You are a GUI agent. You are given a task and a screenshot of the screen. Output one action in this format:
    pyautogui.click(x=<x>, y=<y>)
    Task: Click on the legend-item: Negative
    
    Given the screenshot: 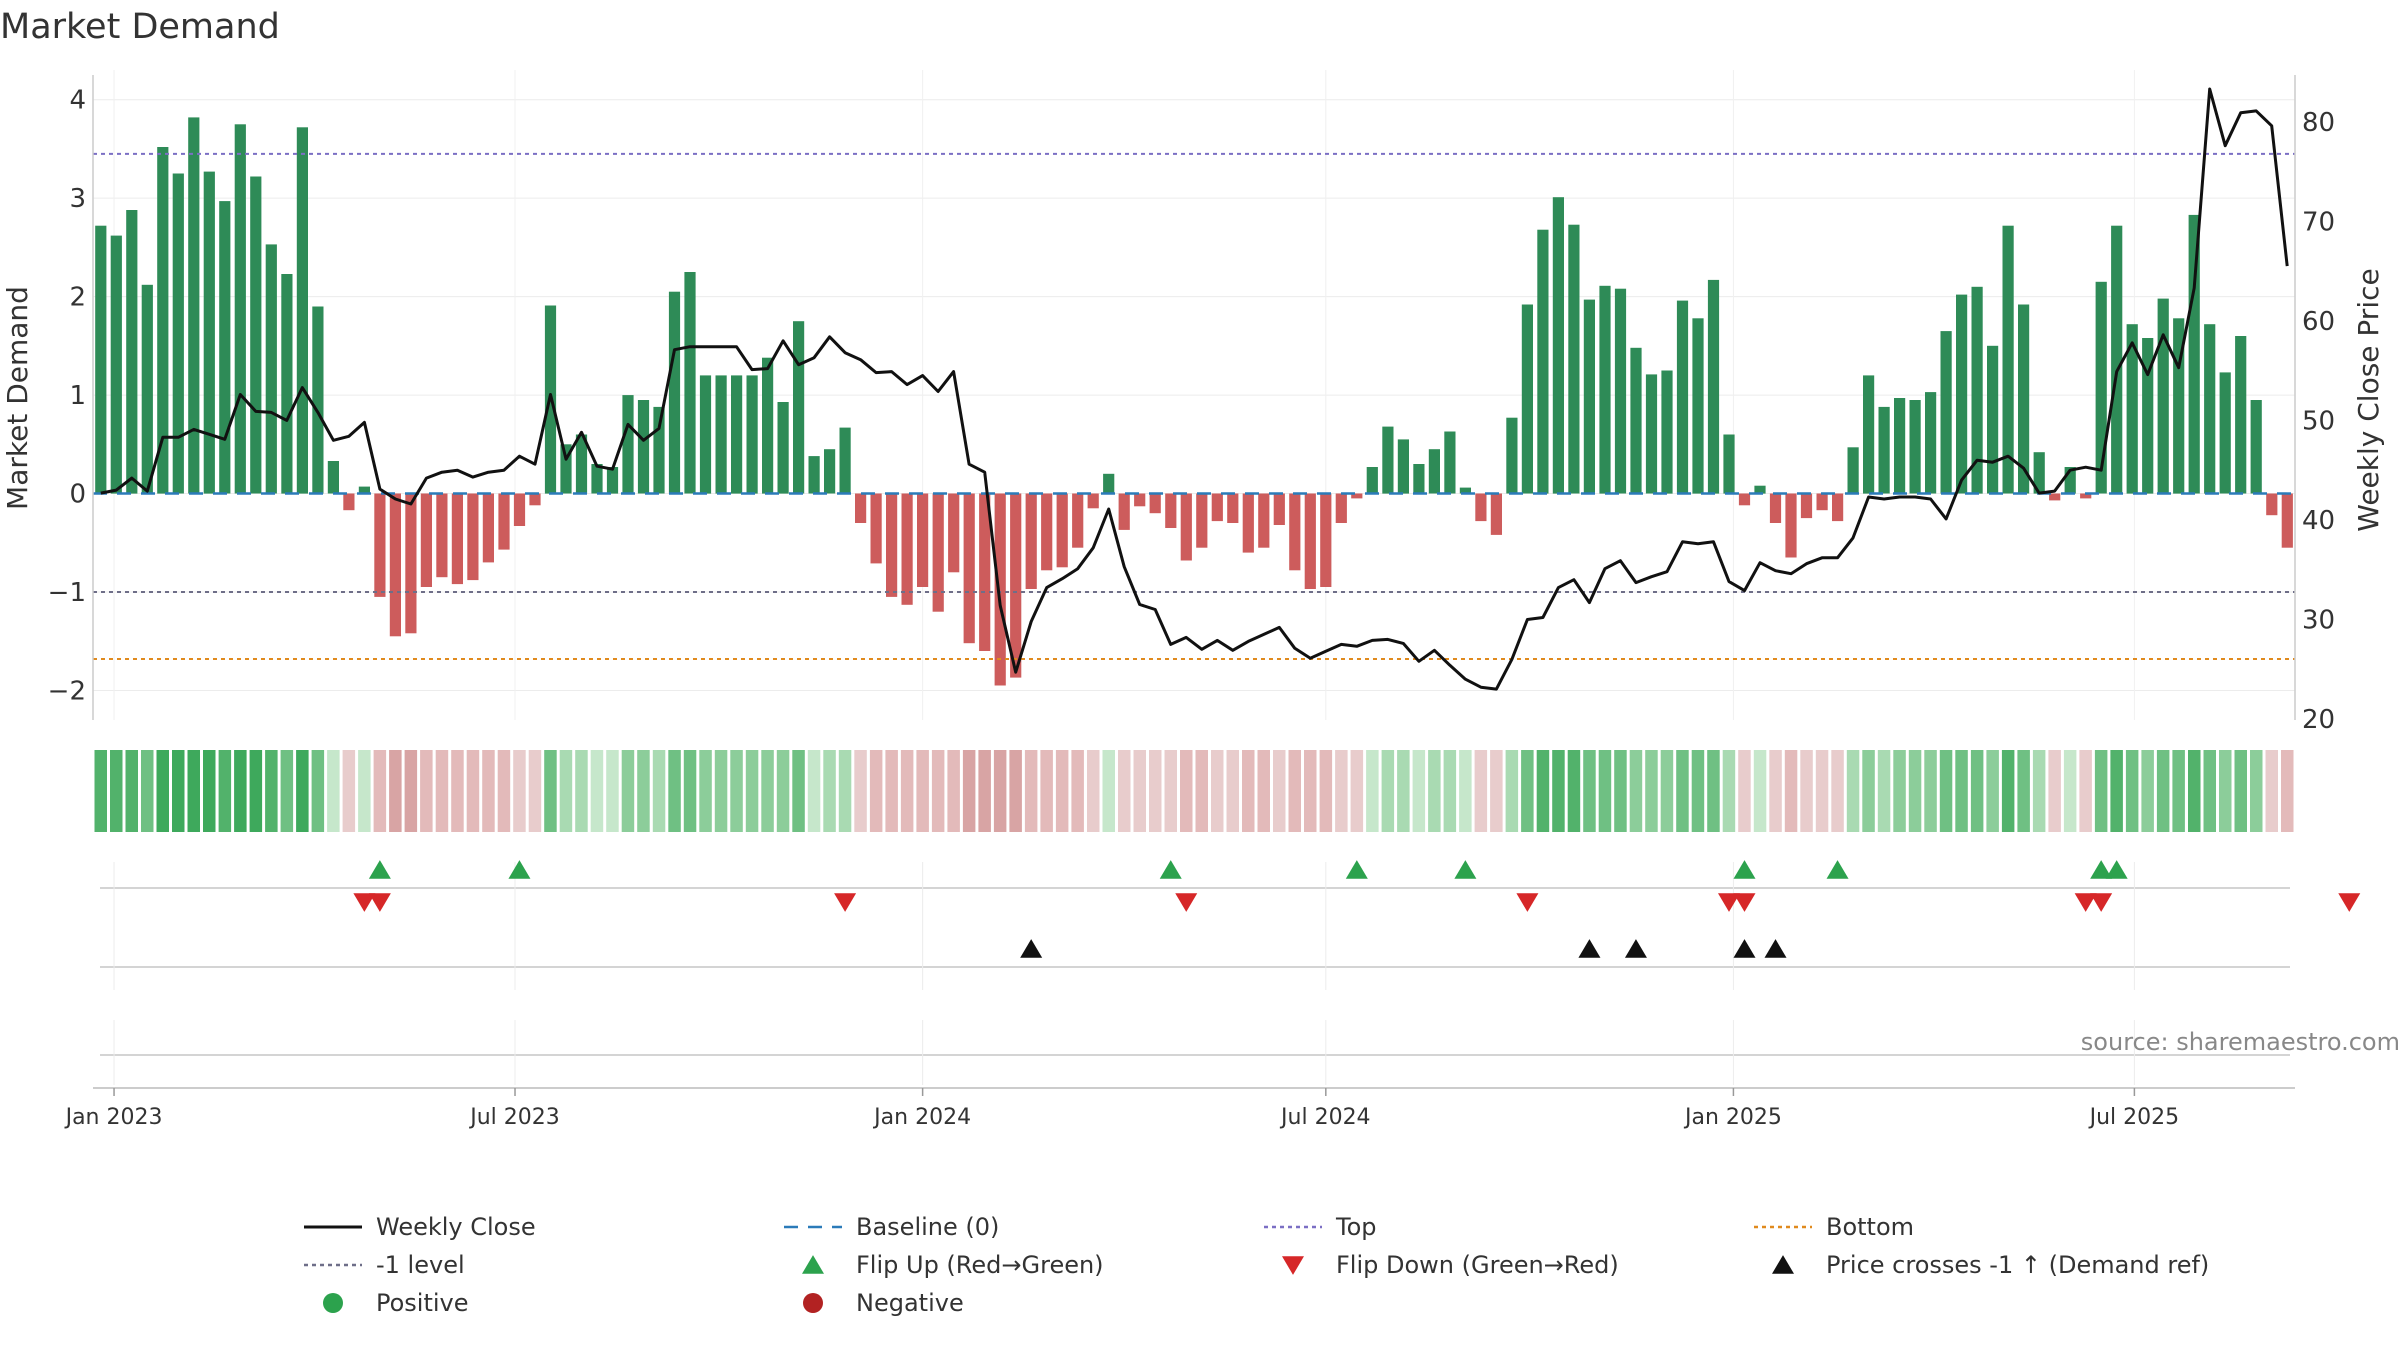 What is the action you would take?
    pyautogui.click(x=872, y=1303)
    